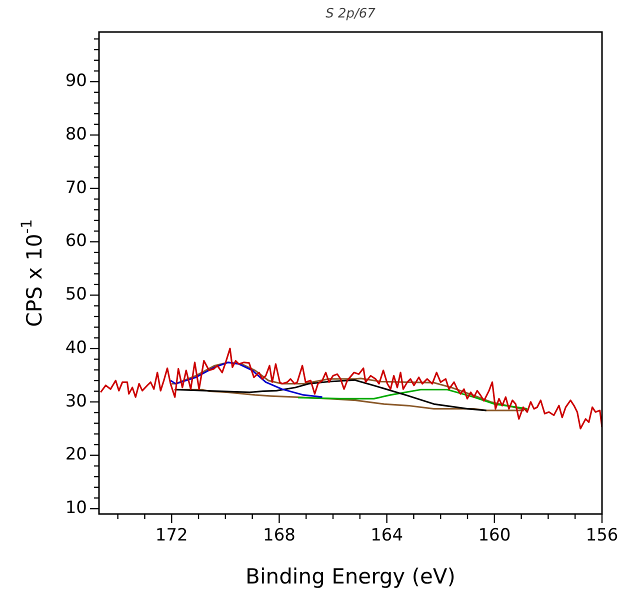 This screenshot has width=640, height=601. Describe the element at coordinates (602, 536) in the screenshot. I see `x-tick-label: 156` at that location.